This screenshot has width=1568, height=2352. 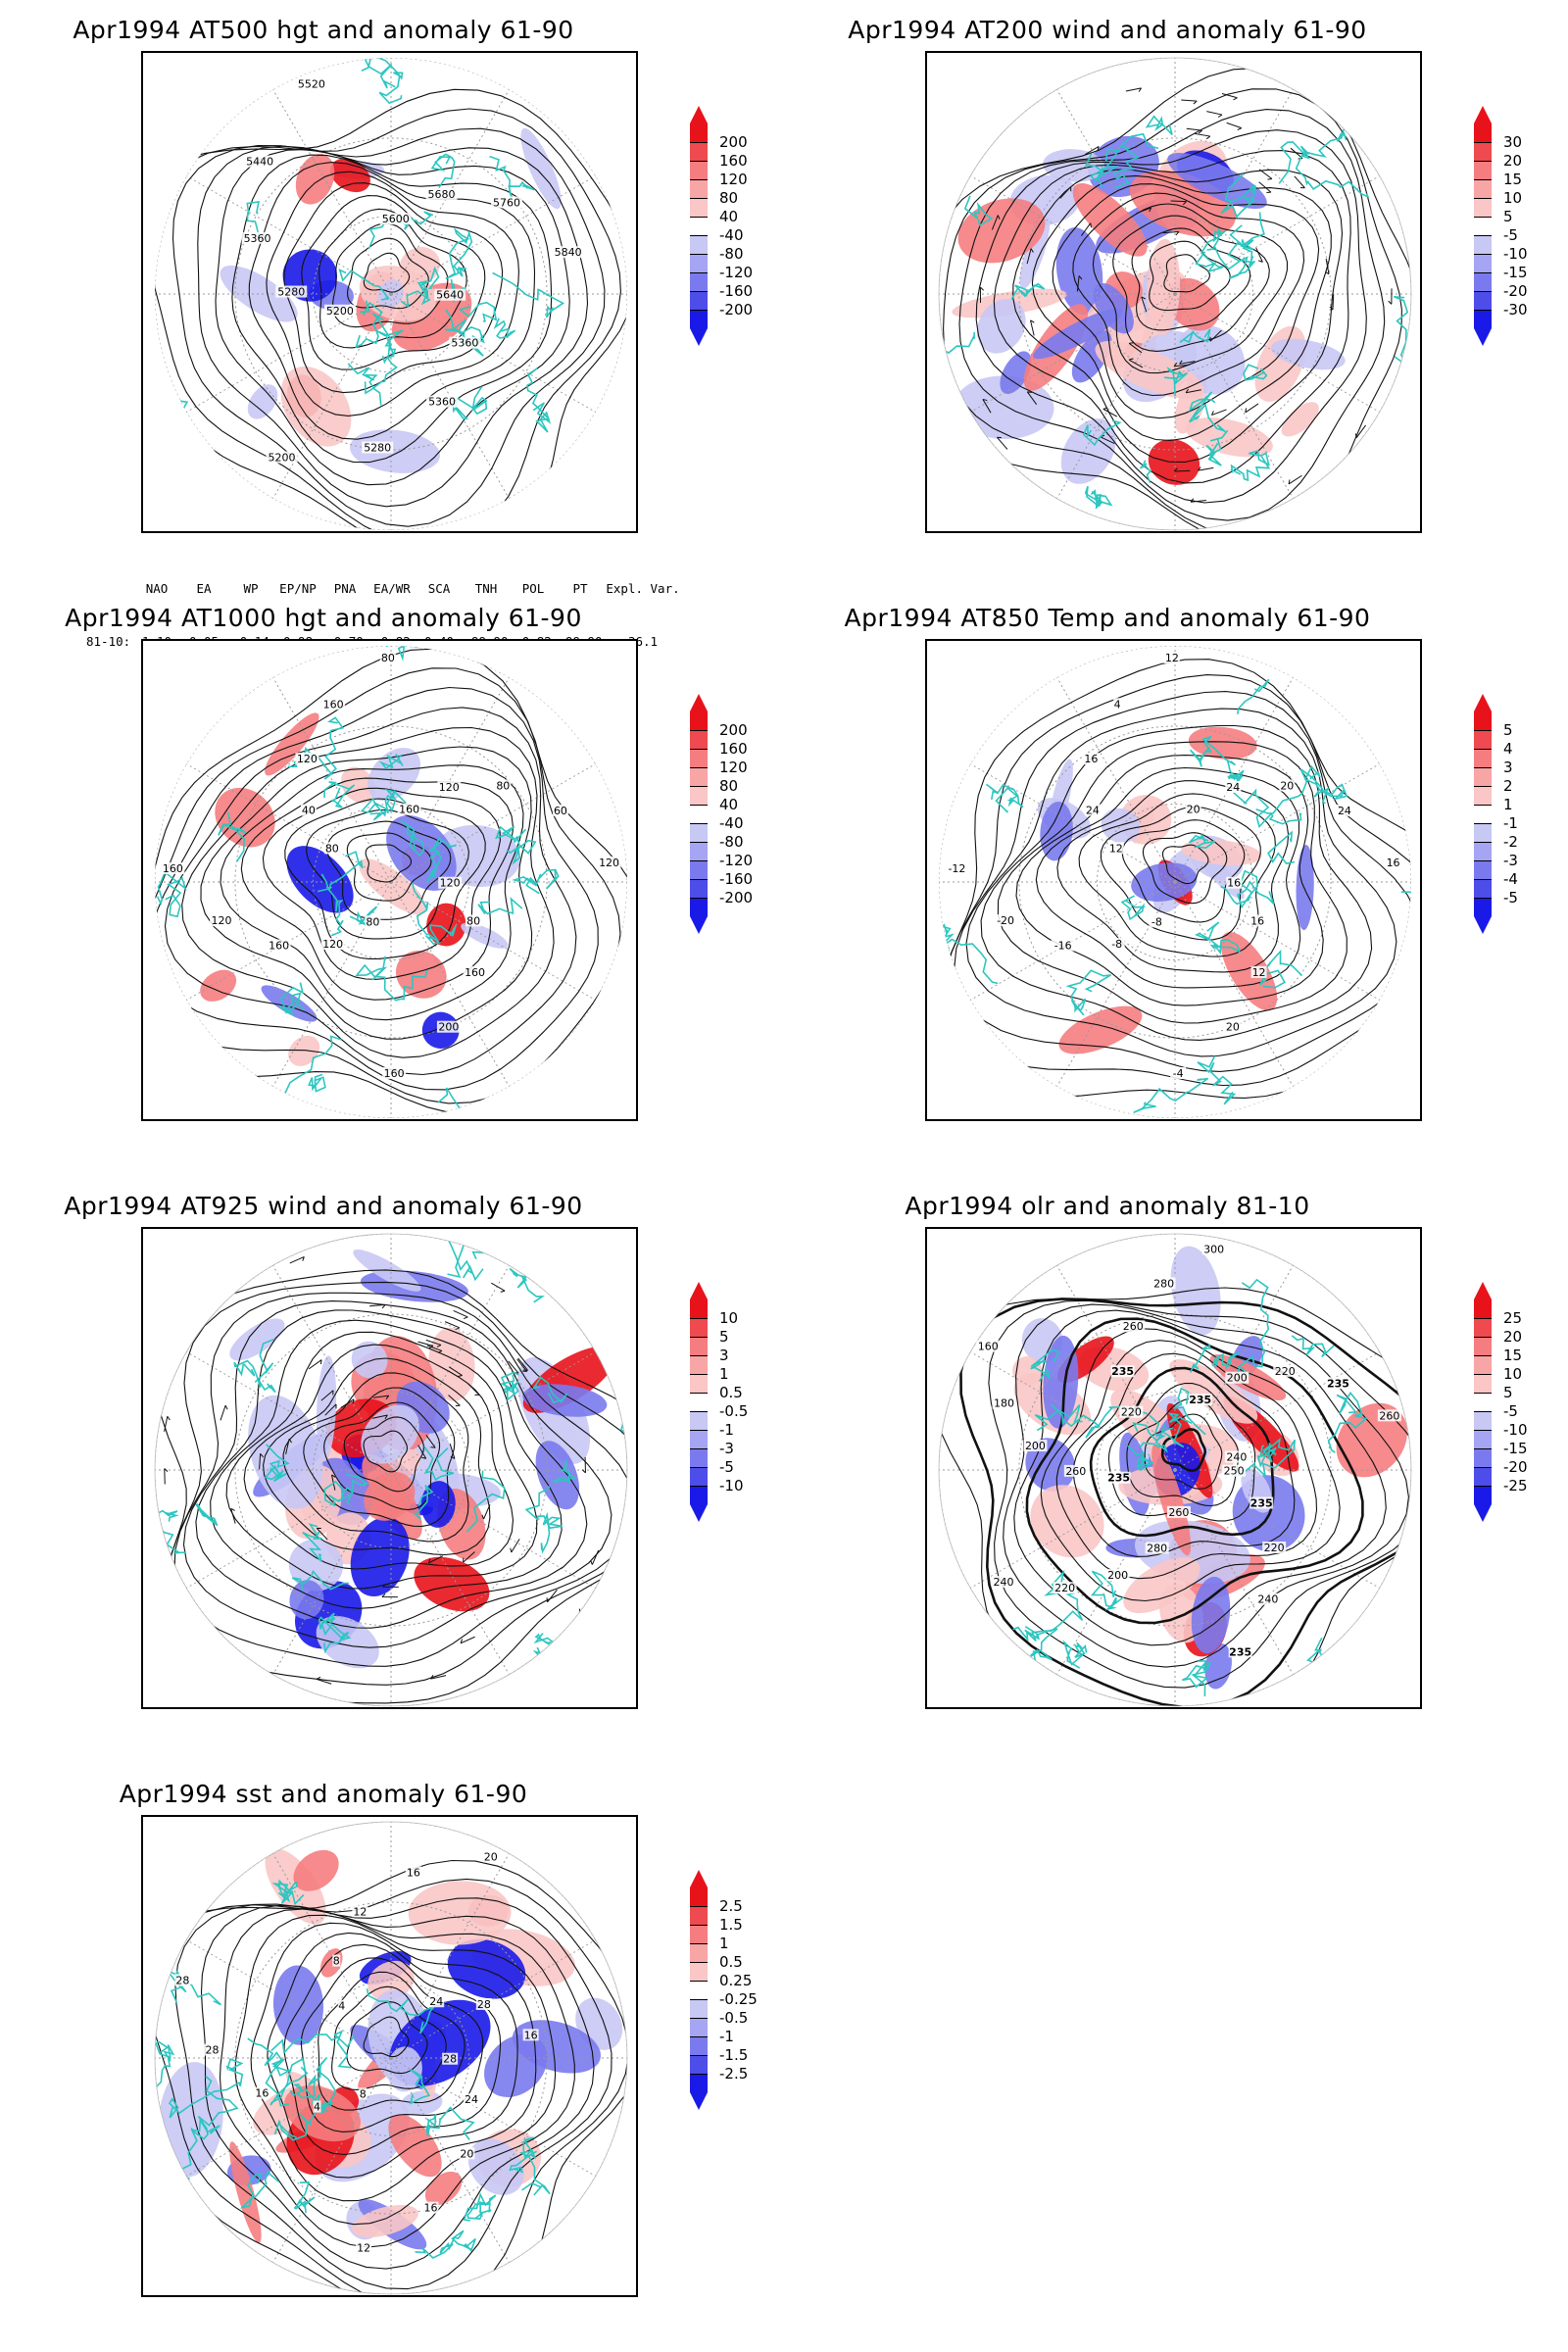 I want to click on contour-label: 5520, so click(x=311, y=84).